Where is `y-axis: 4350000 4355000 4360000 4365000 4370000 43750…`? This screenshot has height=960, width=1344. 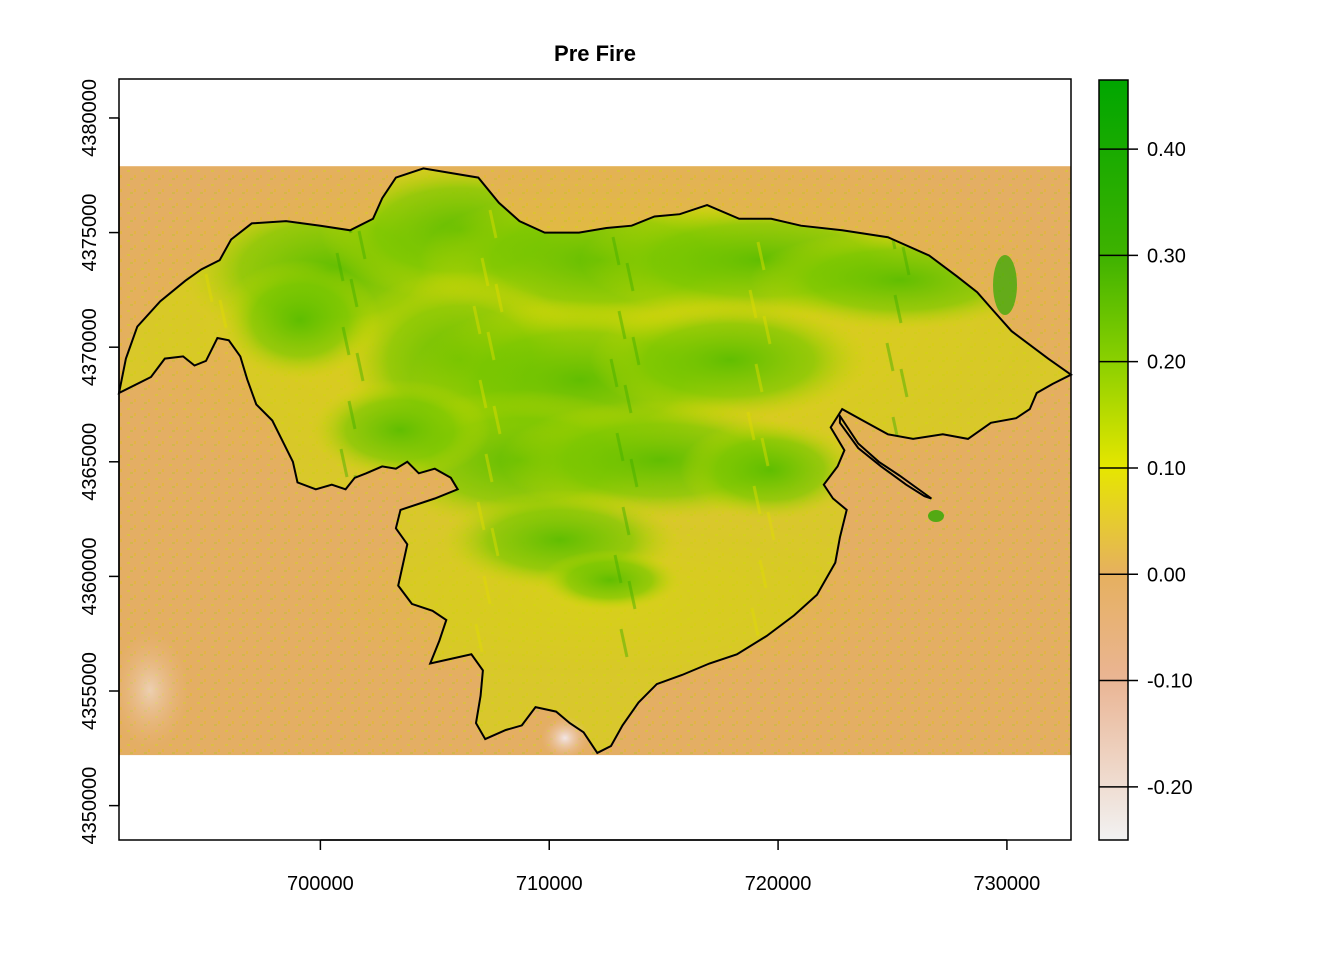
y-axis: 4350000 4355000 4360000 4365000 4370000 43750… is located at coordinates (99, 462).